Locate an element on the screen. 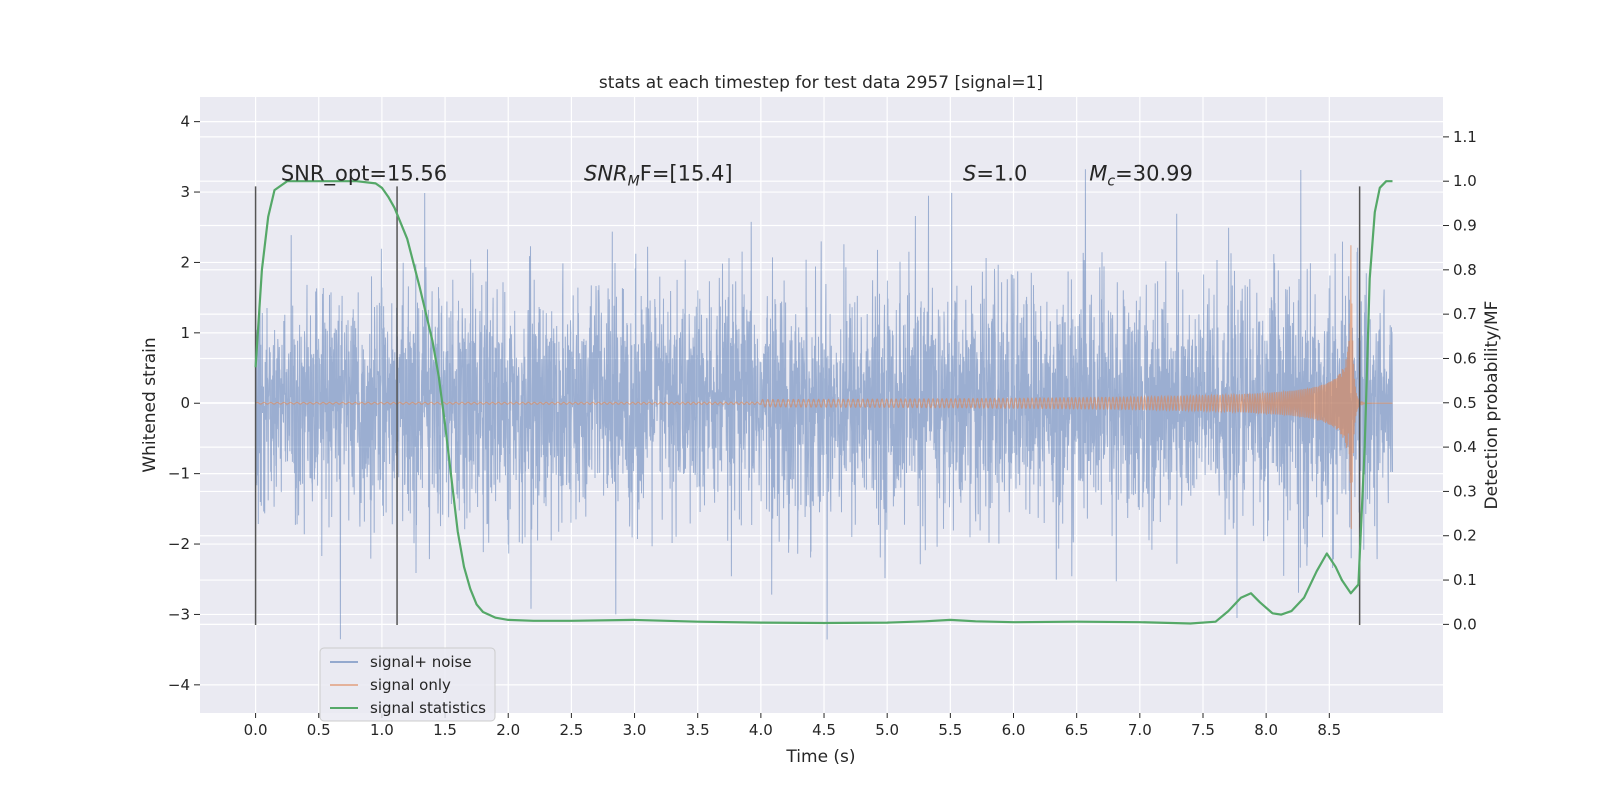  annotation-snr-mf: SNRMF=[15.4] is located at coordinates (658, 175).